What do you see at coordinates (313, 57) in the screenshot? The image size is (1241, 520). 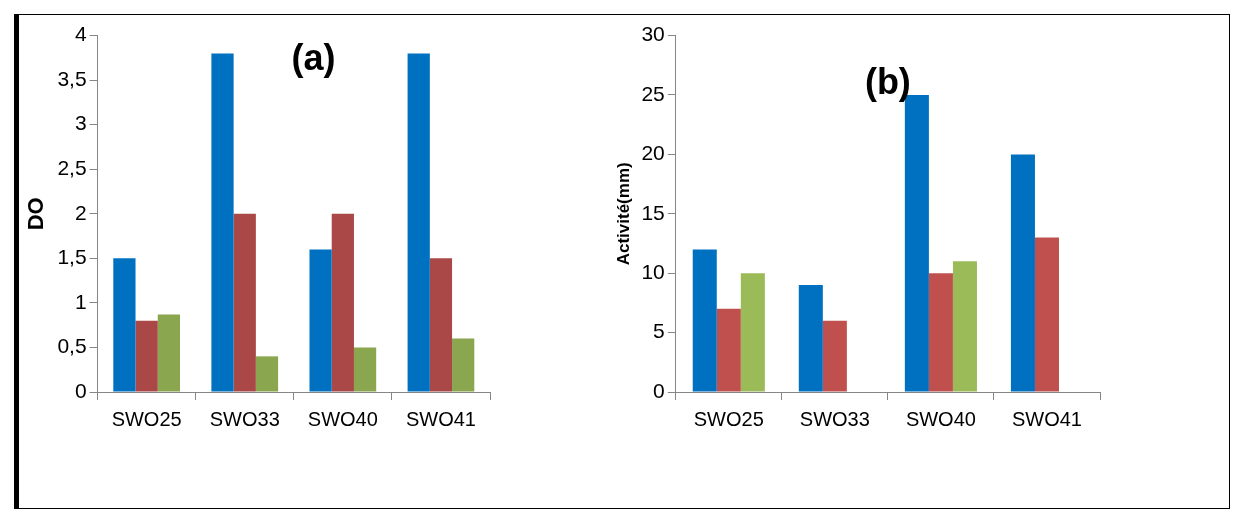 I see `chart-title: (a)` at bounding box center [313, 57].